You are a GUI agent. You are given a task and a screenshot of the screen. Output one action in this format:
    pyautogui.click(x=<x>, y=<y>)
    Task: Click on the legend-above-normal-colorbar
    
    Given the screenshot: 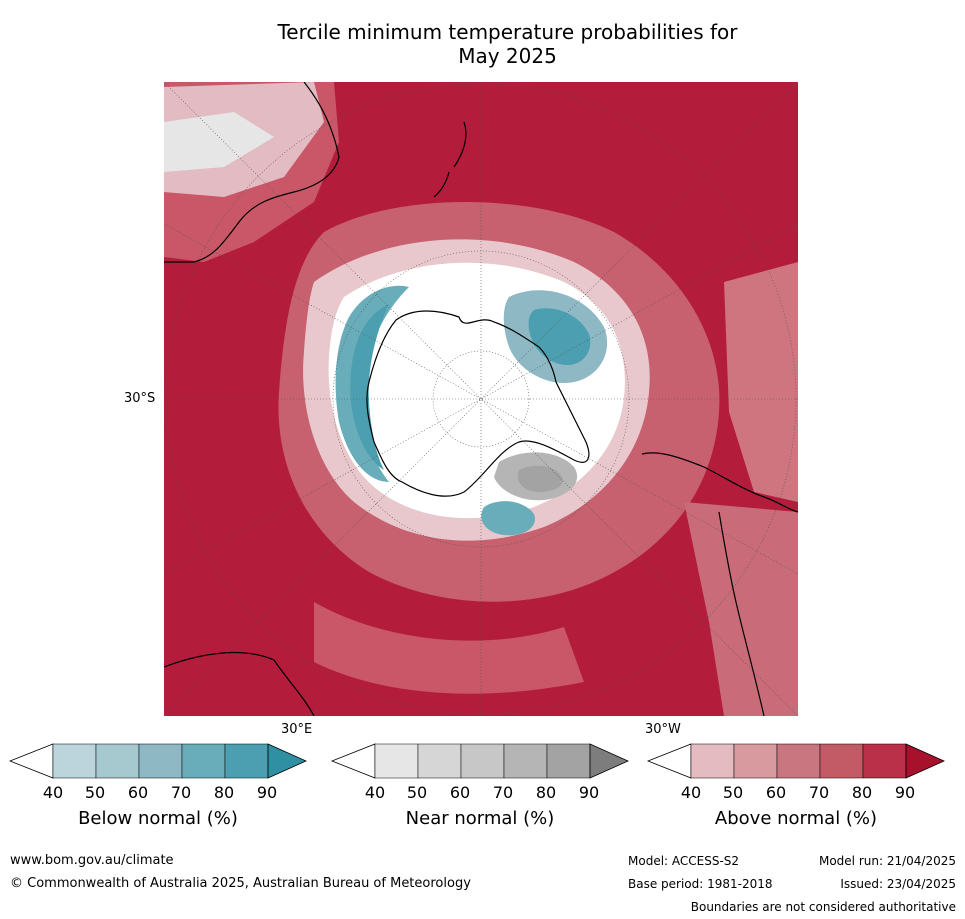 What is the action you would take?
    pyautogui.click(x=795, y=761)
    